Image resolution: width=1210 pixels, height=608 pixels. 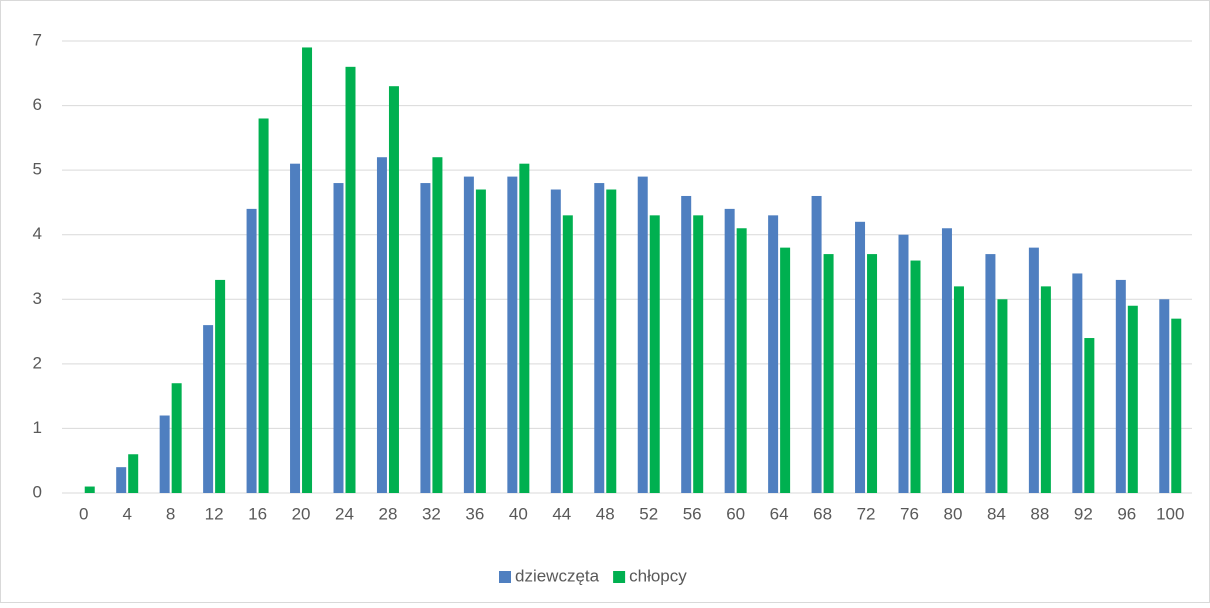 I want to click on x-tick-label: 20, so click(x=301, y=513).